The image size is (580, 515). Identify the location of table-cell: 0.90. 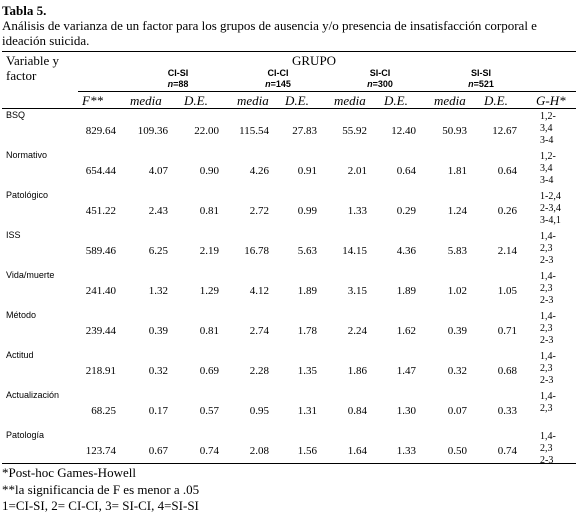
(209, 171).